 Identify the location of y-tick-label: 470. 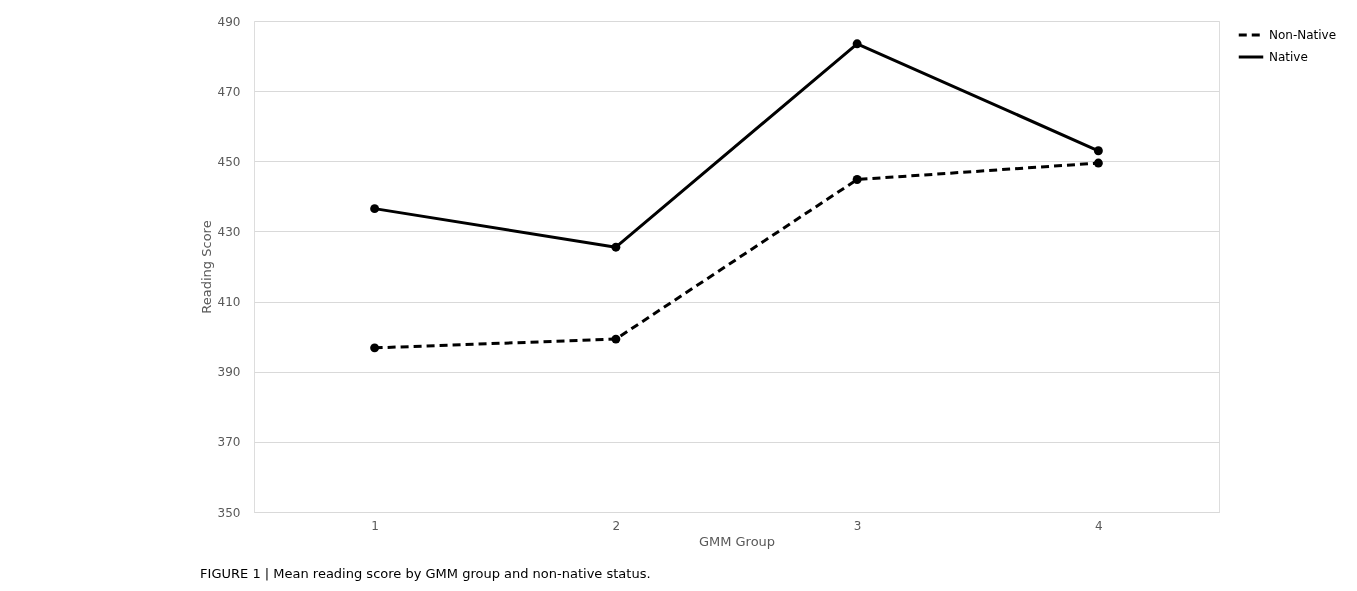
(229, 91).